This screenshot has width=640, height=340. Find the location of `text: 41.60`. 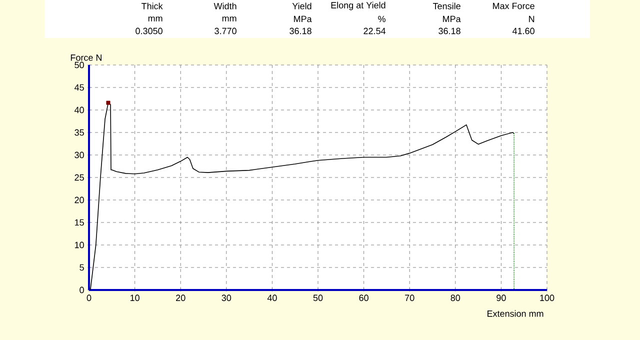

text: 41.60 is located at coordinates (523, 31).